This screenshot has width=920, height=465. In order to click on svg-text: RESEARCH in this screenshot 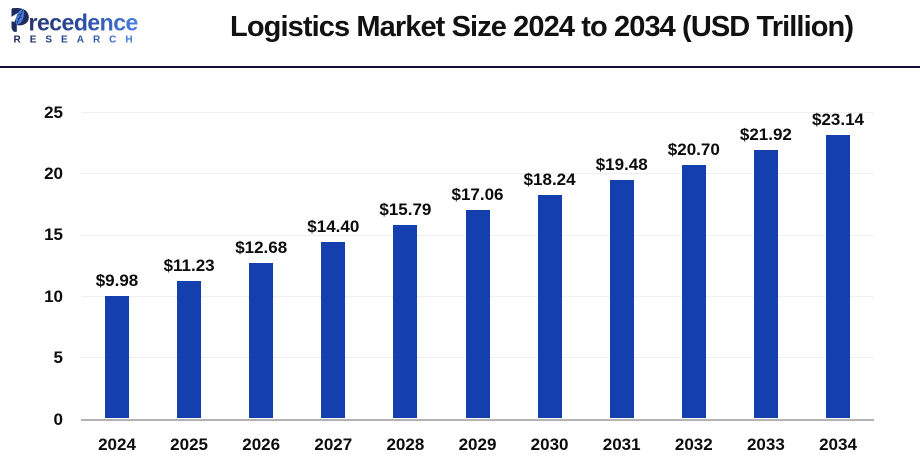, I will do `click(78, 39)`.